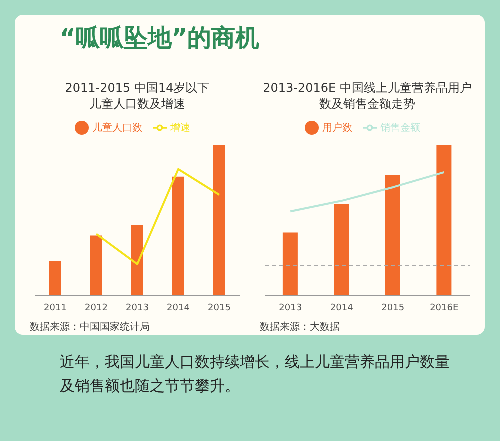  I want to click on x-tick-label: 2011, so click(55, 308).